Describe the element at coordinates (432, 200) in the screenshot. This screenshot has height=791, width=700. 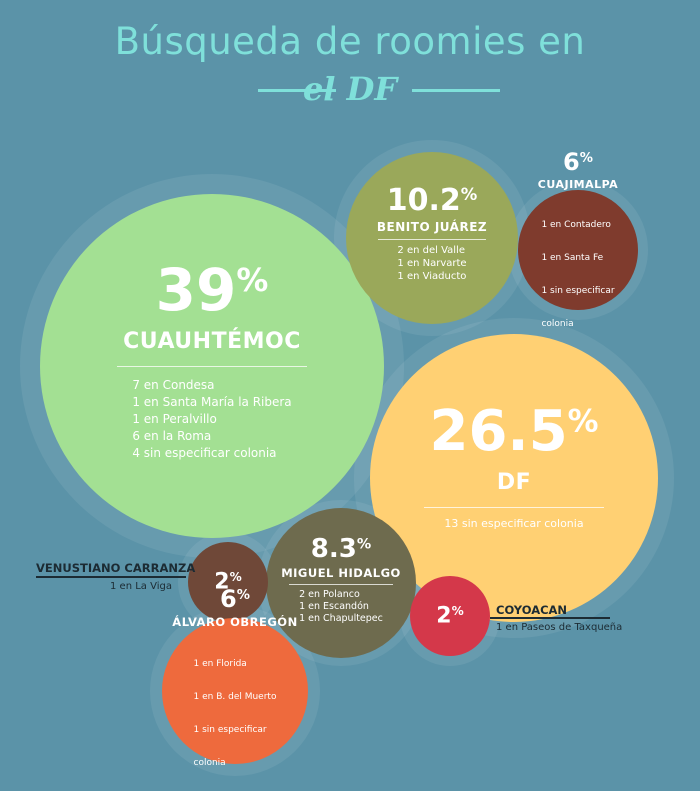
I see `pct-benito-juarez: 10.2%` at that location.